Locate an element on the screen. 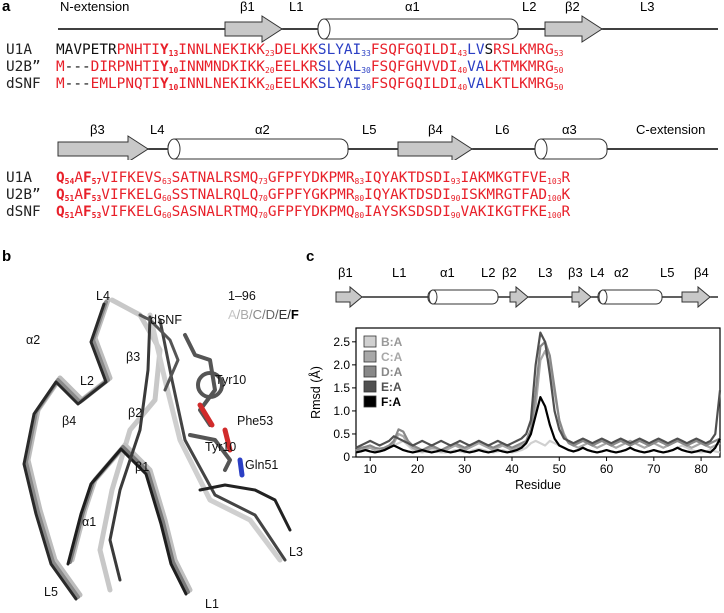 This screenshot has width=724, height=613. sequence-segment: 50 is located at coordinates (558, 87).